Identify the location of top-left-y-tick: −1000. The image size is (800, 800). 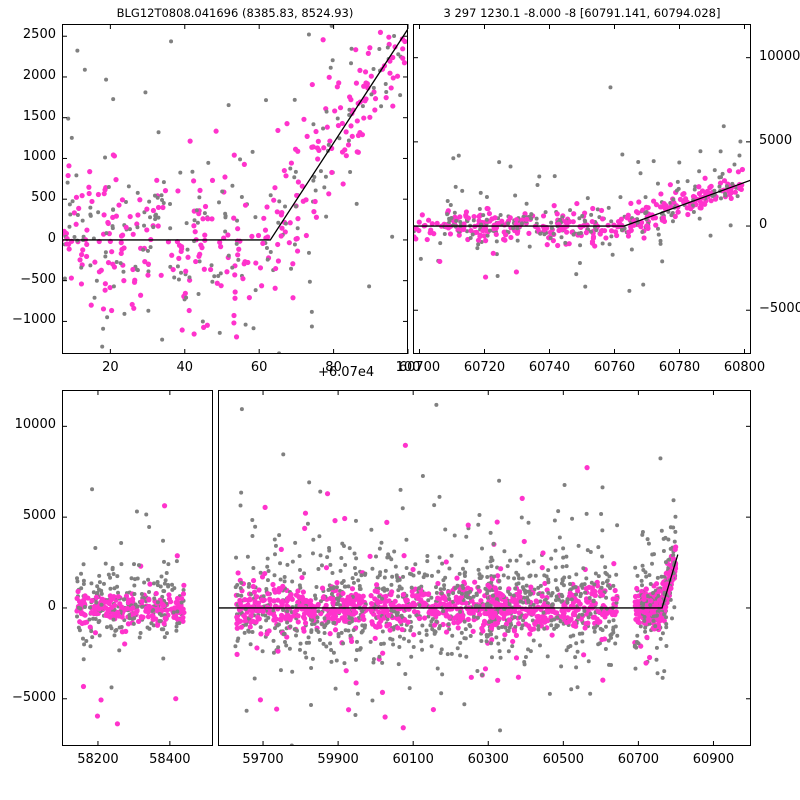
(34, 320).